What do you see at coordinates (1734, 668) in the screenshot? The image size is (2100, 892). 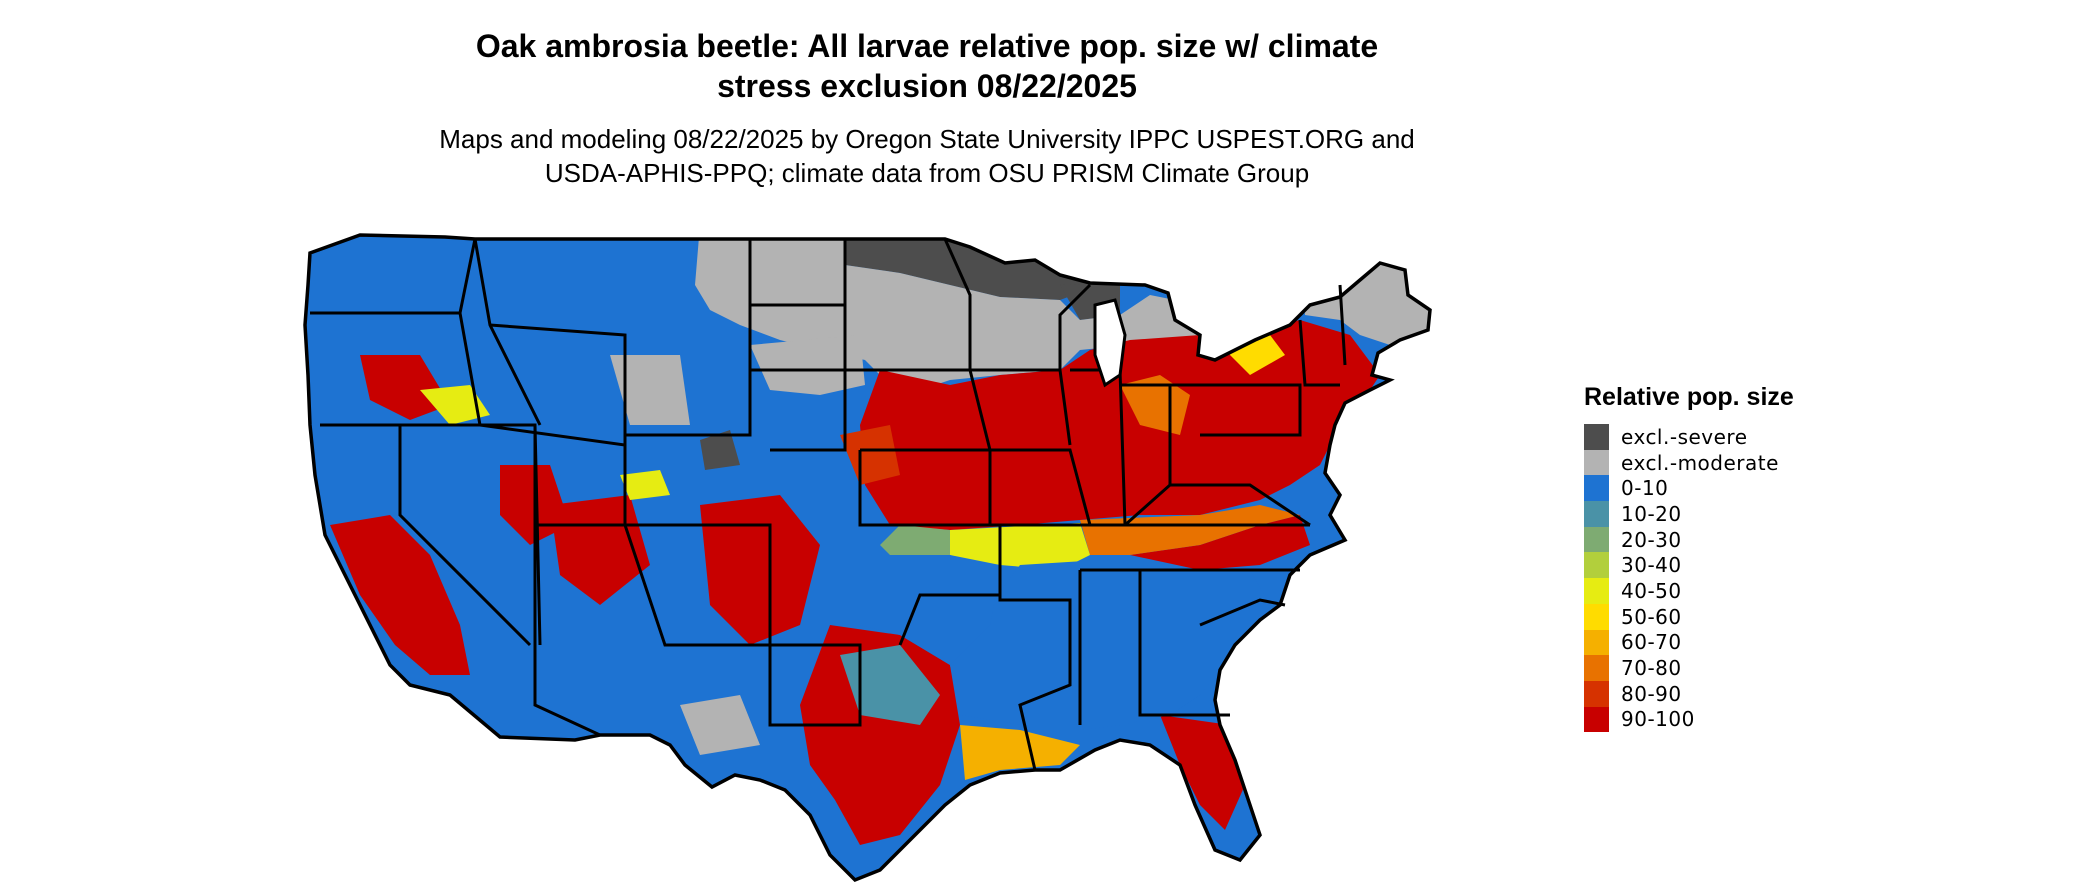 I see `legend-item: 70-80` at bounding box center [1734, 668].